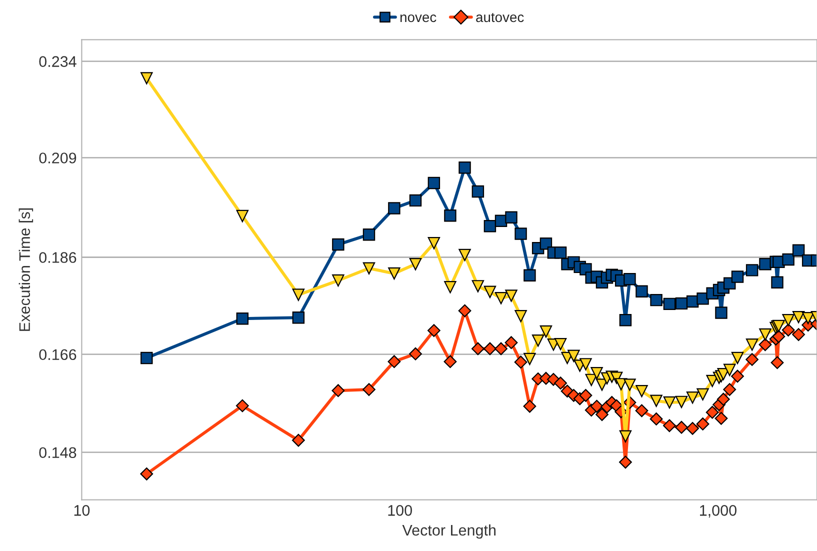 The width and height of the screenshot is (817, 551). Describe the element at coordinates (449, 531) in the screenshot. I see `x-axis-title: Vector Length` at that location.